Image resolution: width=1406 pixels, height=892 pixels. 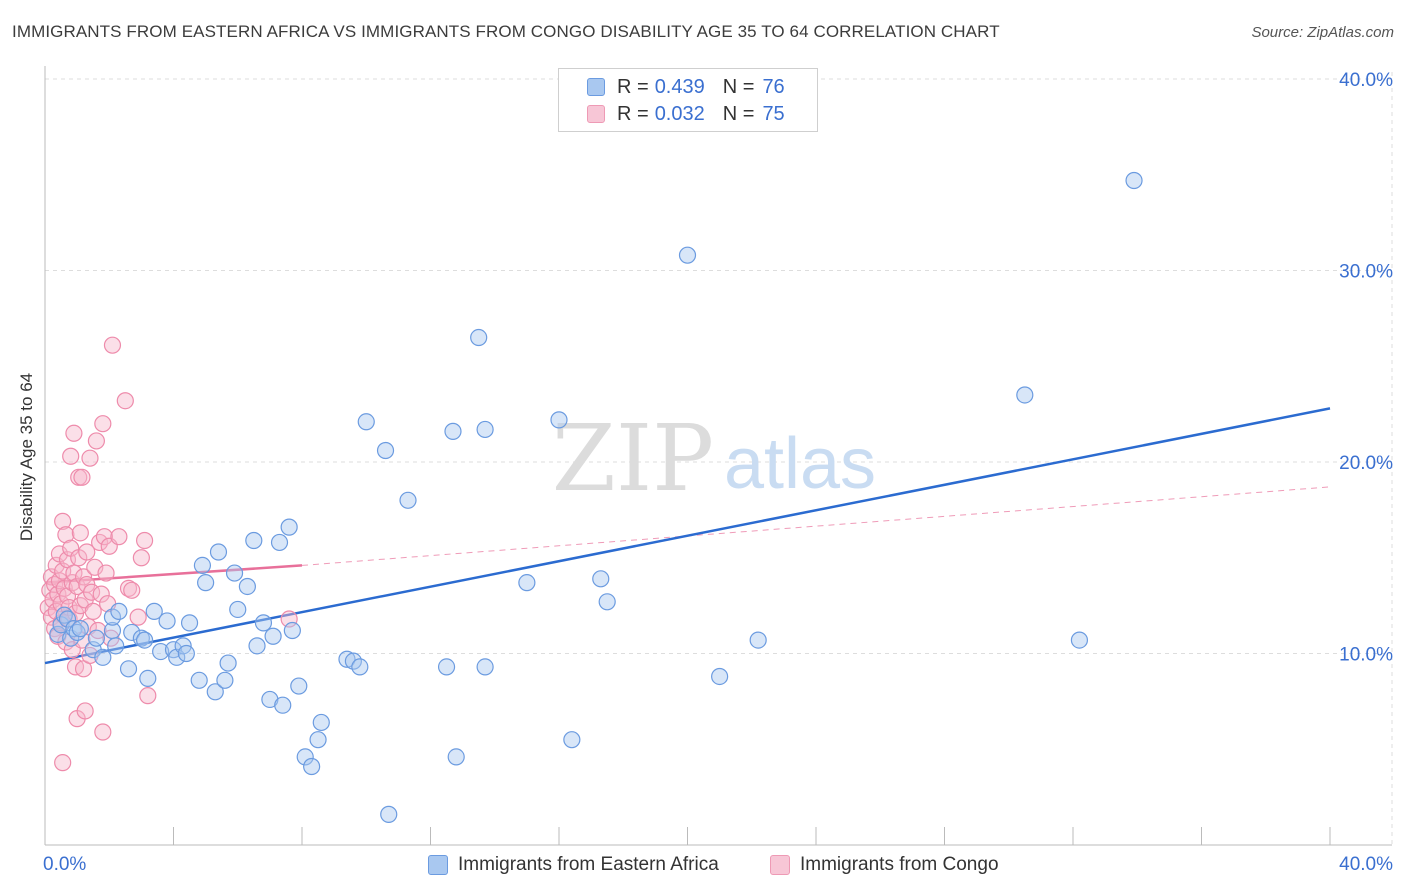 What do you see at coordinates (773, 86) in the screenshot?
I see `legend-n-value: 76` at bounding box center [773, 86].